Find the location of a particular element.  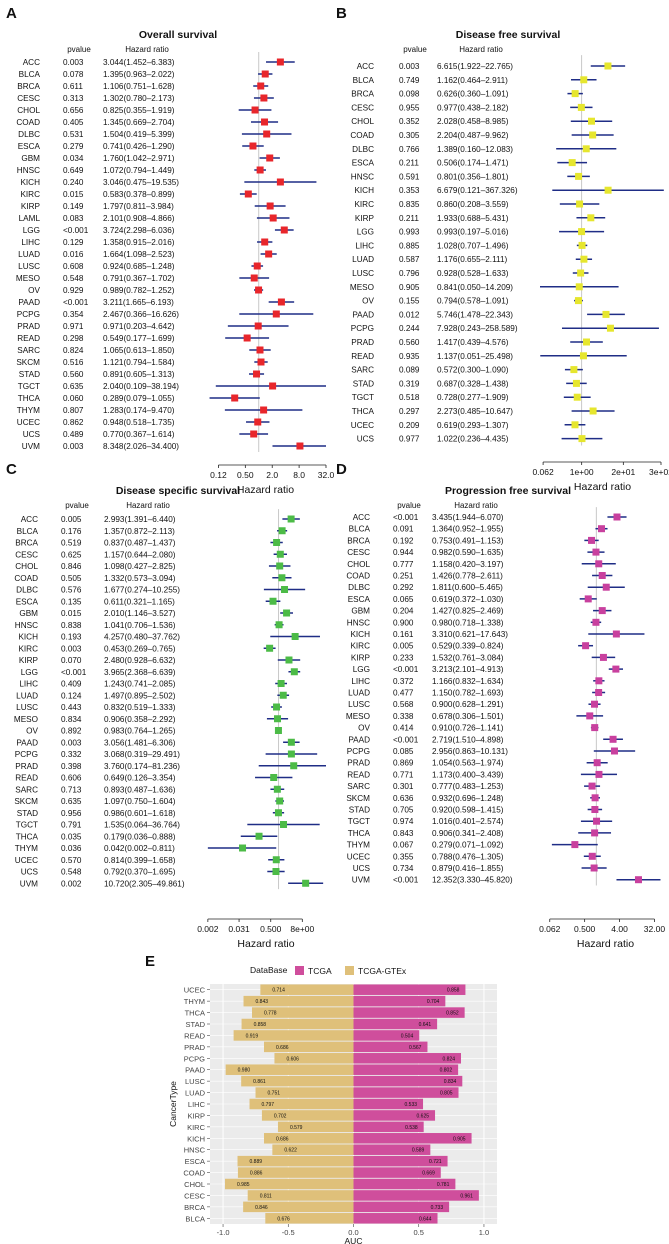

x-tick-label: 32.0 is located at coordinates (326, 475).